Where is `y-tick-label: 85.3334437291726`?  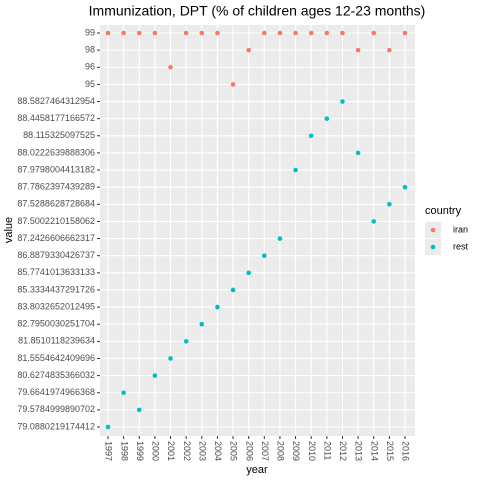
y-tick-label: 85.3334437291726 is located at coordinates (56, 289).